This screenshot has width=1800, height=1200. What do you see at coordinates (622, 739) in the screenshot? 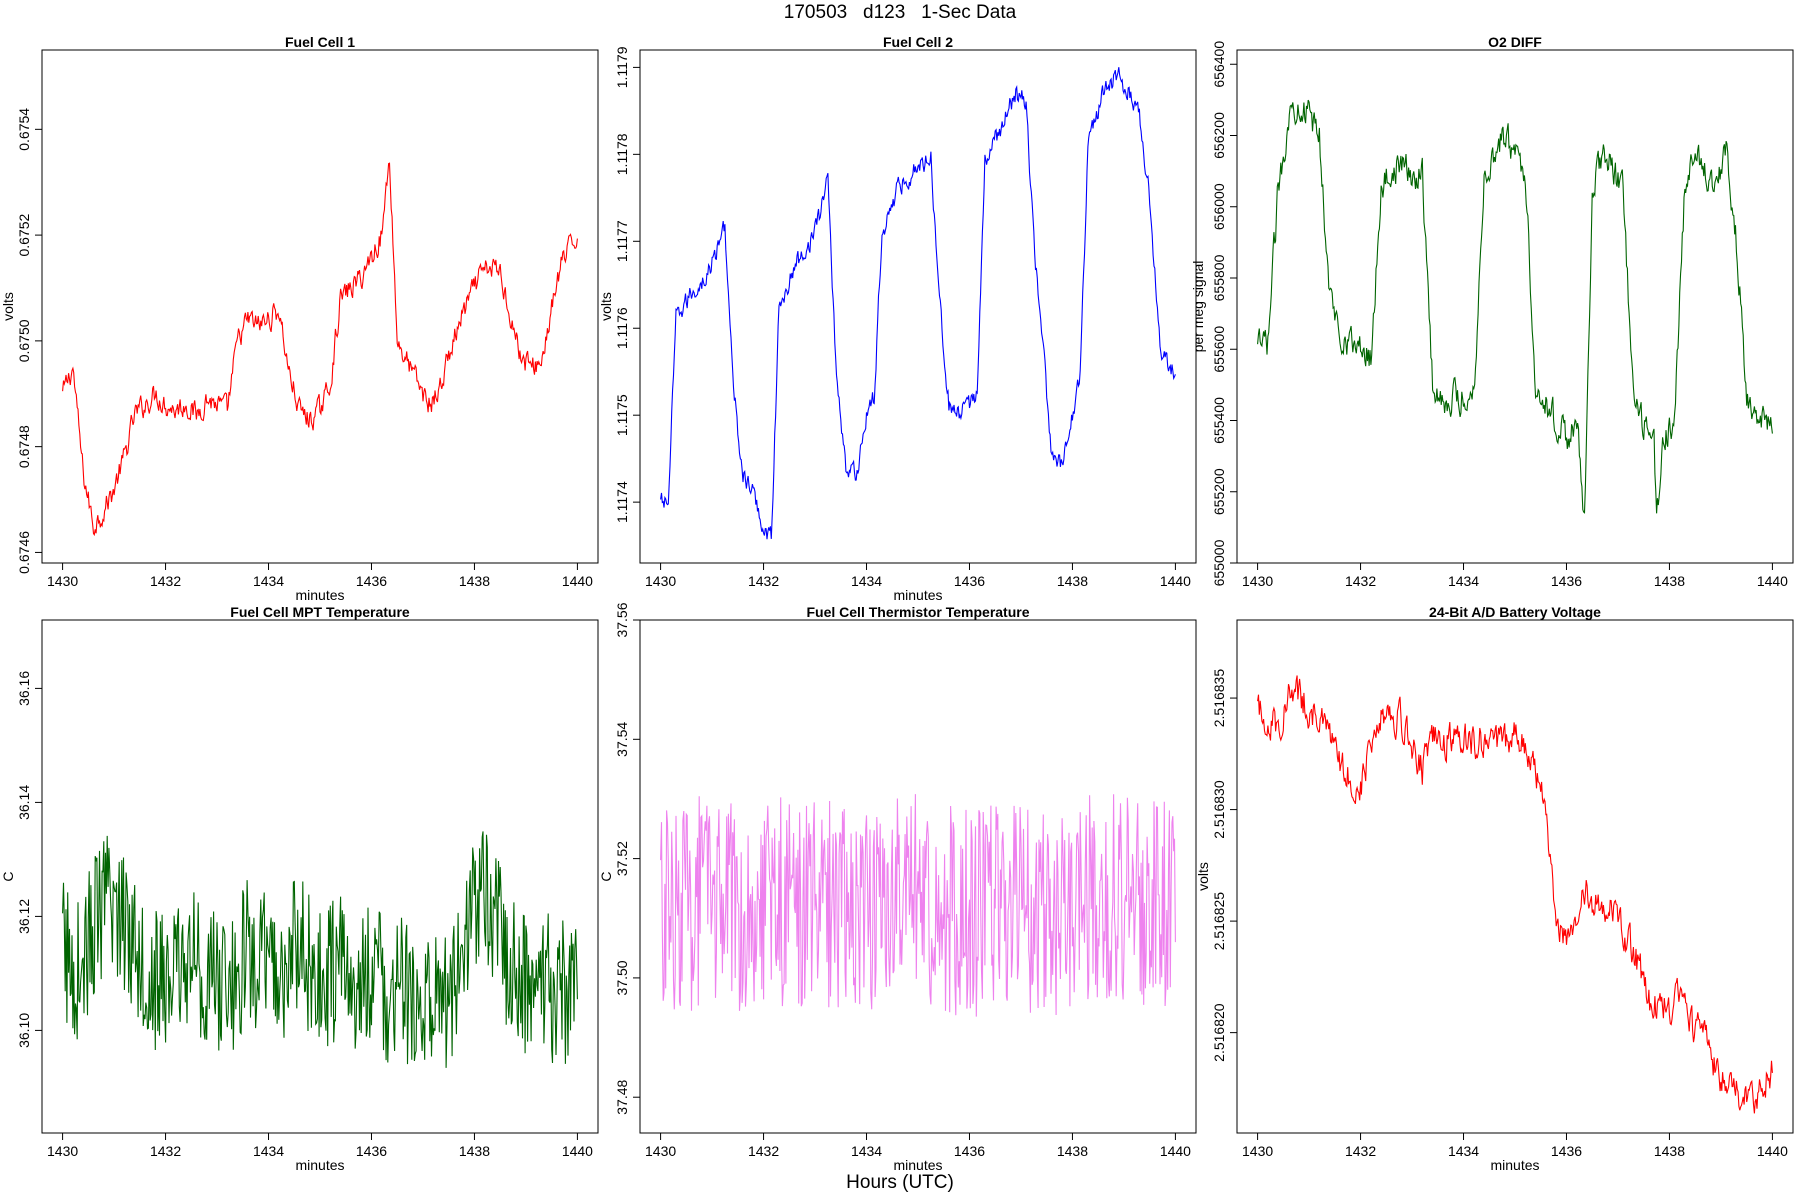
I see `y-tick-label: 37.54` at bounding box center [622, 739].